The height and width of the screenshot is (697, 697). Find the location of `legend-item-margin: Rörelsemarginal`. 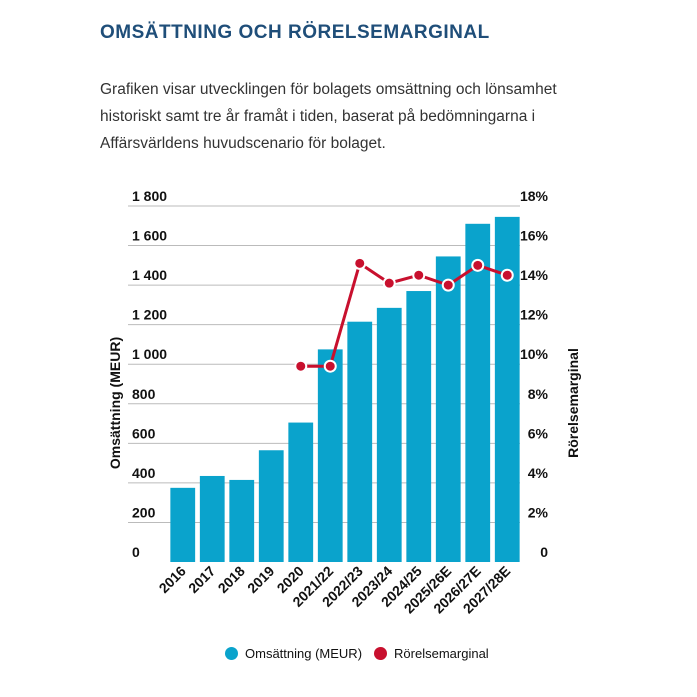

legend-item-margin: Rörelsemarginal is located at coordinates (431, 653).